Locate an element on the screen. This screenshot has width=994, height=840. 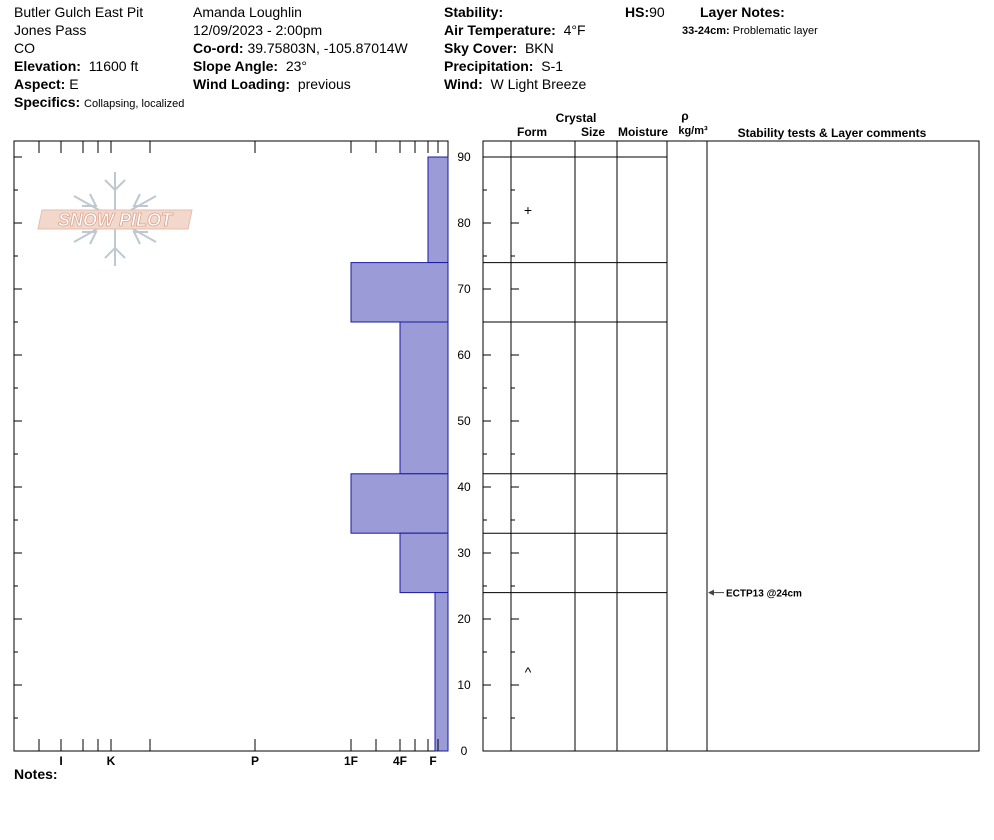
layer-note-range: 33-24cm: is located at coordinates (706, 31).